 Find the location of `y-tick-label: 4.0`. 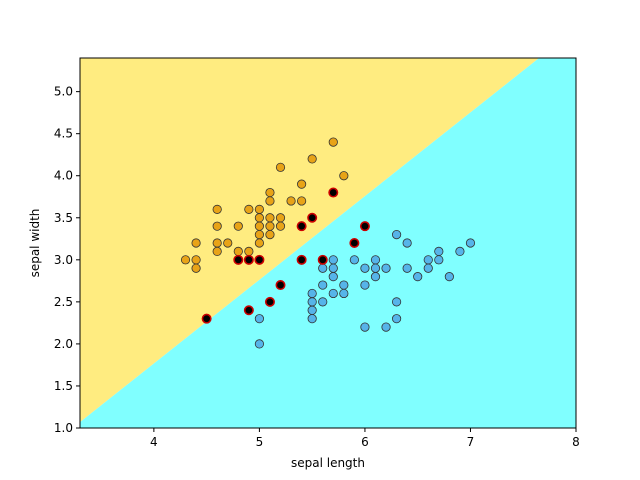

y-tick-label: 4.0 is located at coordinates (63, 176).